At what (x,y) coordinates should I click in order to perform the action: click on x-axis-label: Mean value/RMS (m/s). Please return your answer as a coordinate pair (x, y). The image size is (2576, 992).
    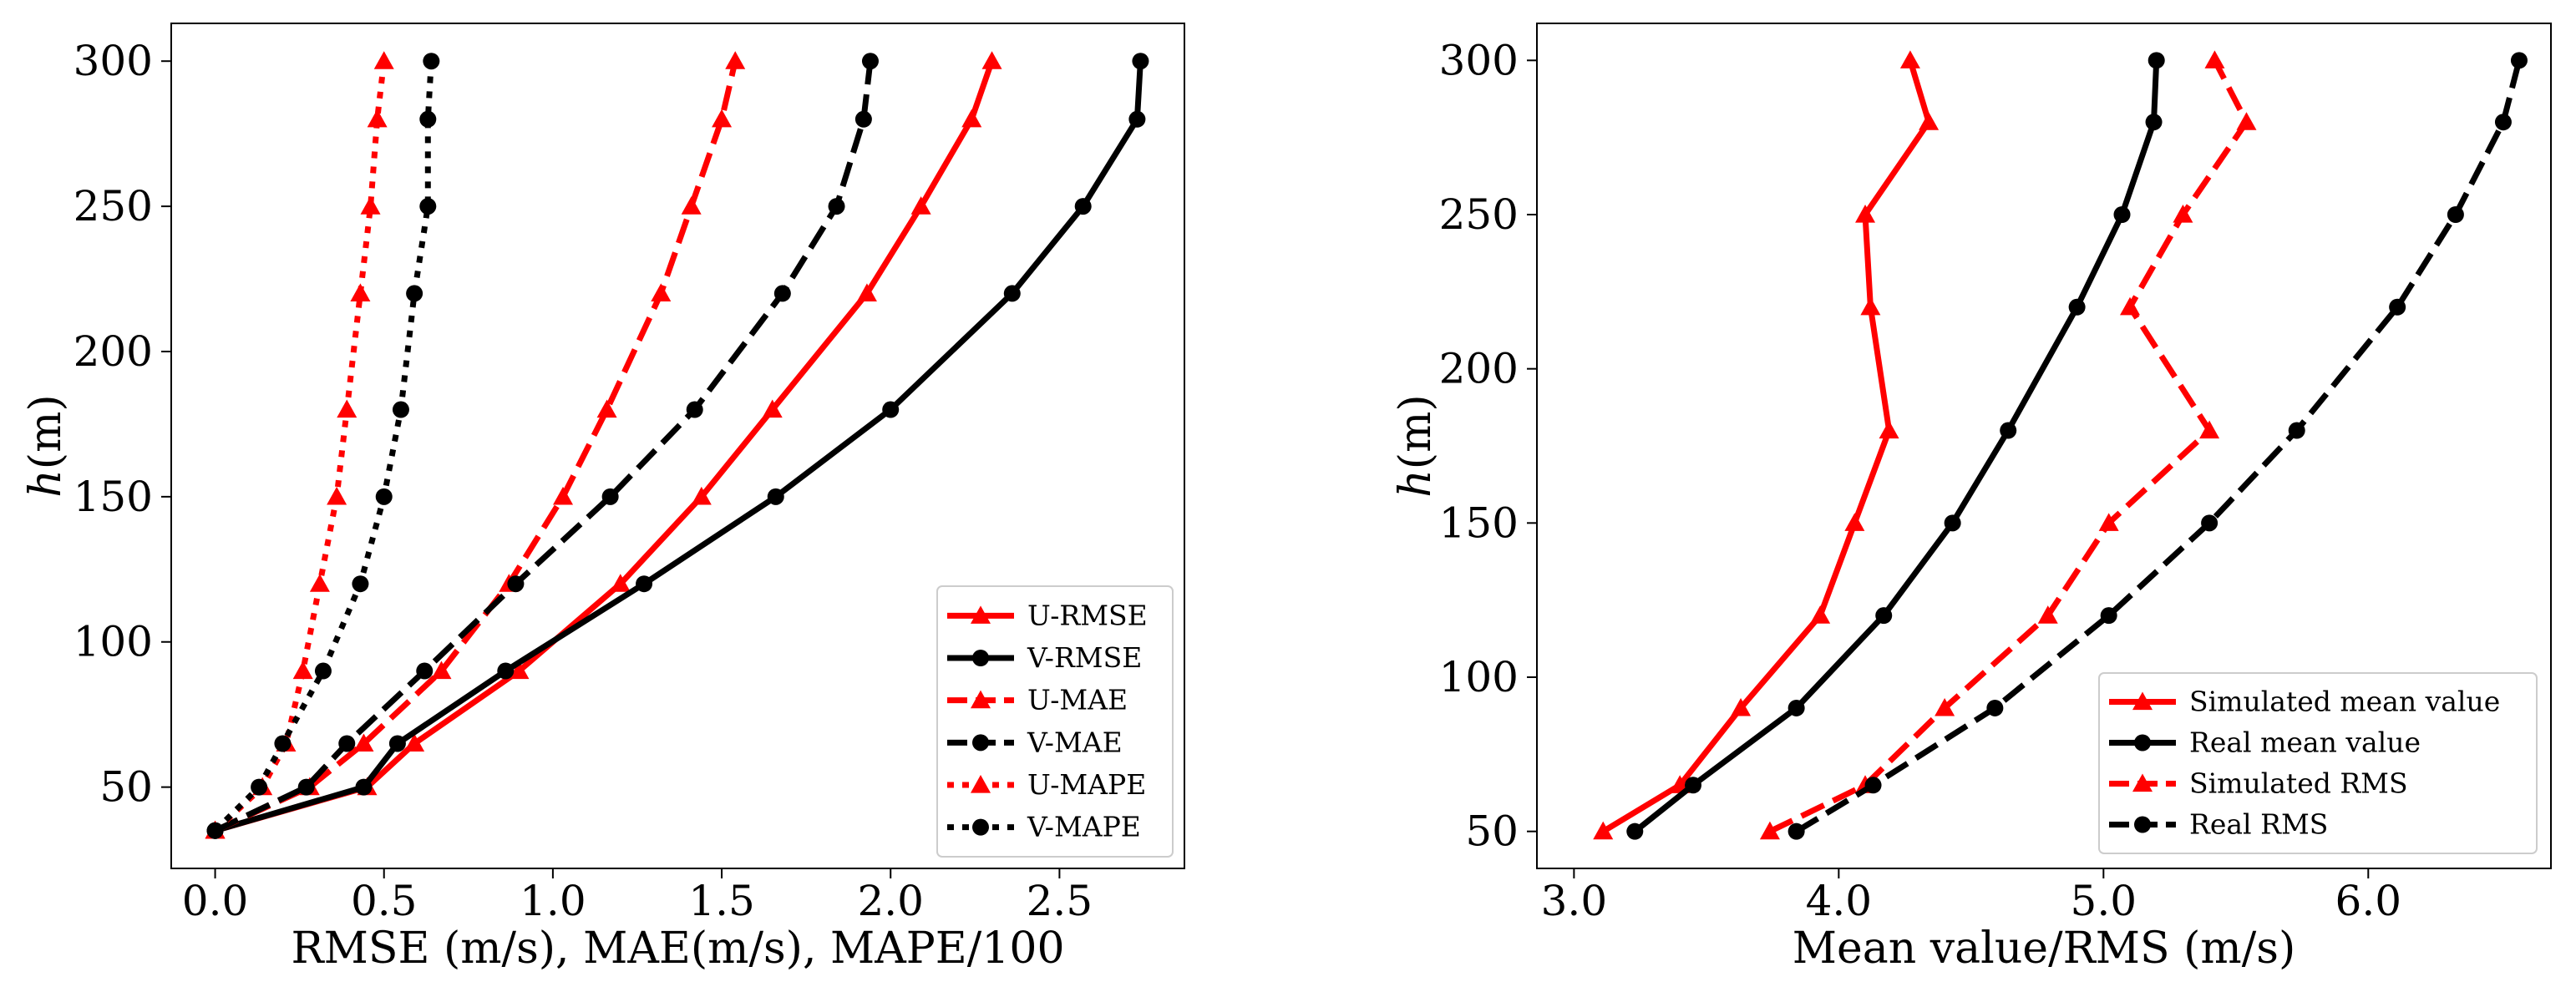
    Looking at the image, I should click on (2044, 949).